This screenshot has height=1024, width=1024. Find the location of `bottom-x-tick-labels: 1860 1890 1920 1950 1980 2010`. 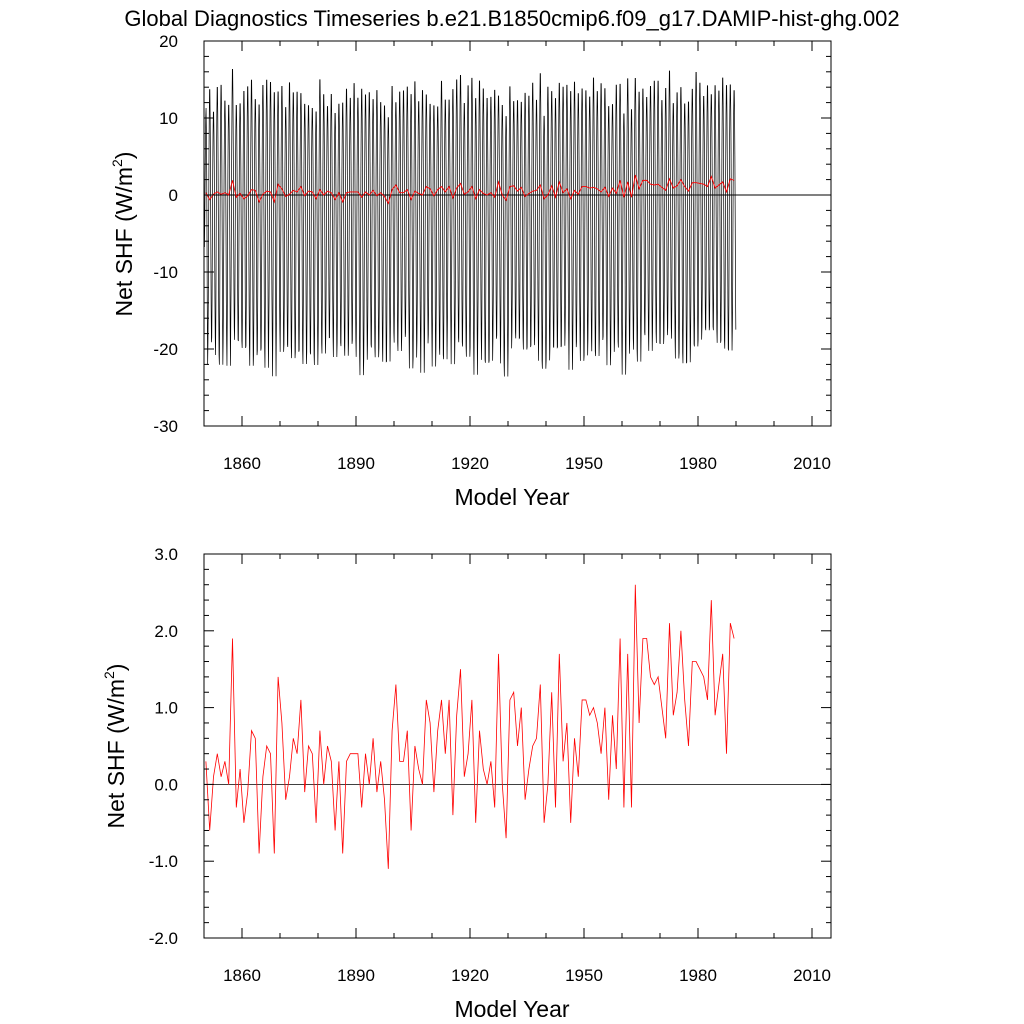

bottom-x-tick-labels: 1860 1890 1920 1950 1980 2010 is located at coordinates (527, 975).